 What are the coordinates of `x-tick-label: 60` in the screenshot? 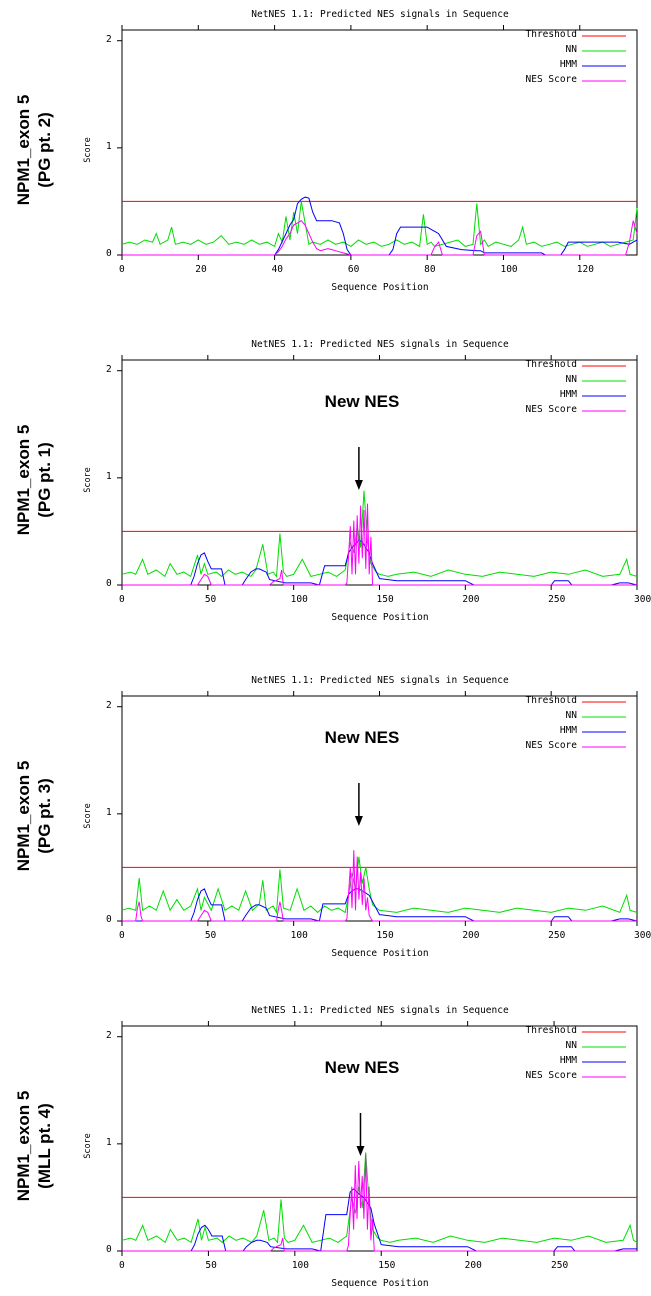 It's located at (353, 269).